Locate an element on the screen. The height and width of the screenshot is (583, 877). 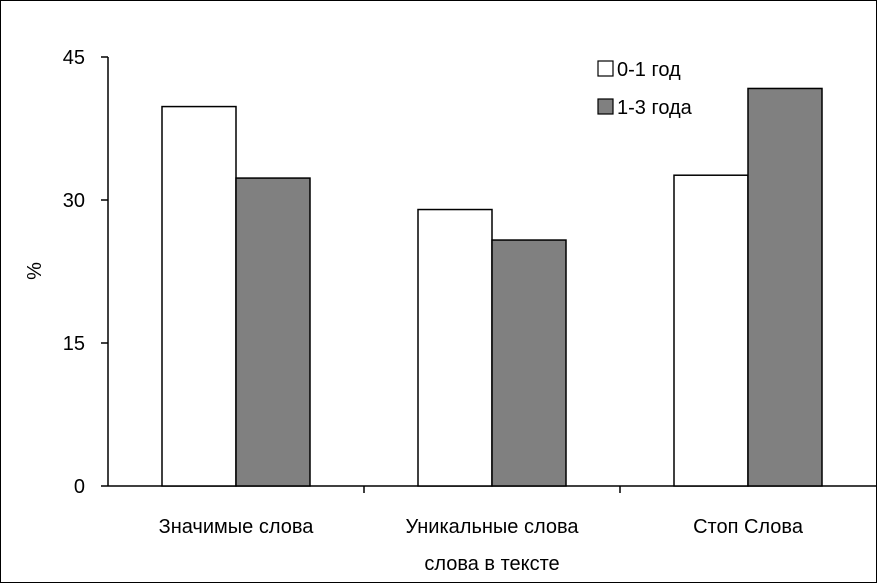
y-tick-label: 30 is located at coordinates (74, 201).